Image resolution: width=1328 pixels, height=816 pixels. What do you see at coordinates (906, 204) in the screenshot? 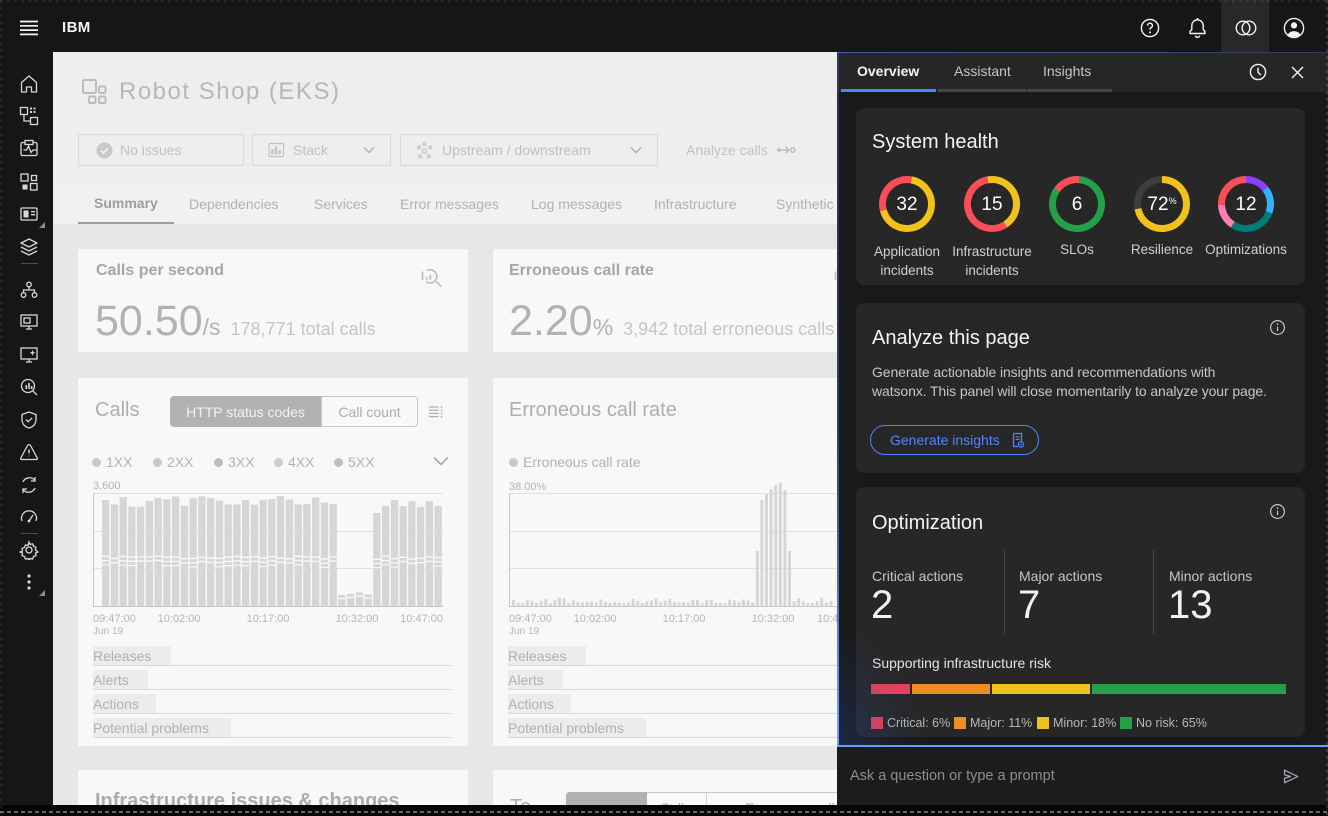
I see `svg-text: 32` at bounding box center [906, 204].